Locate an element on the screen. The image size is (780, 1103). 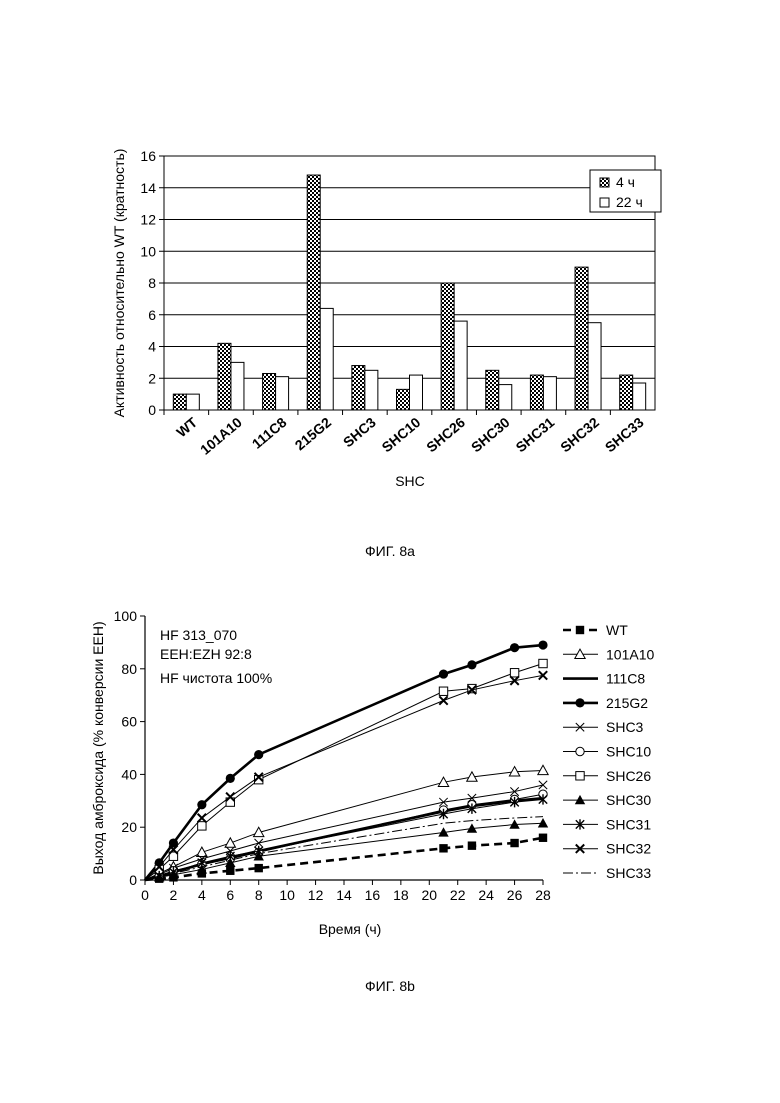
legend-entry: 101A10 is located at coordinates (608, 654).